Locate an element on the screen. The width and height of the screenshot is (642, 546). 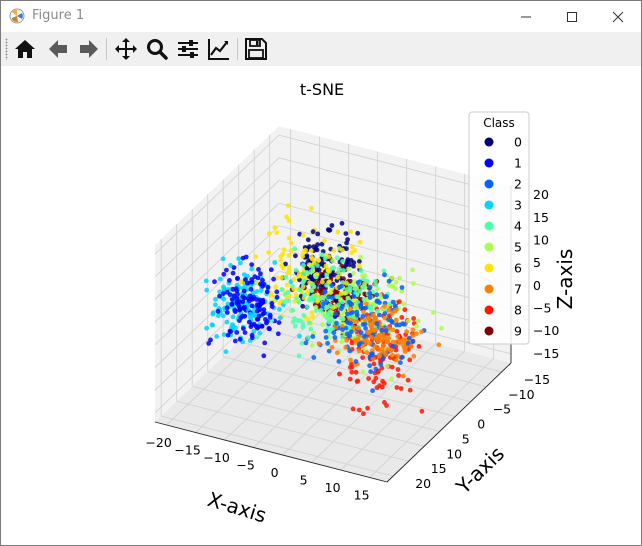
arrow-left-icon is located at coordinates (58, 49).